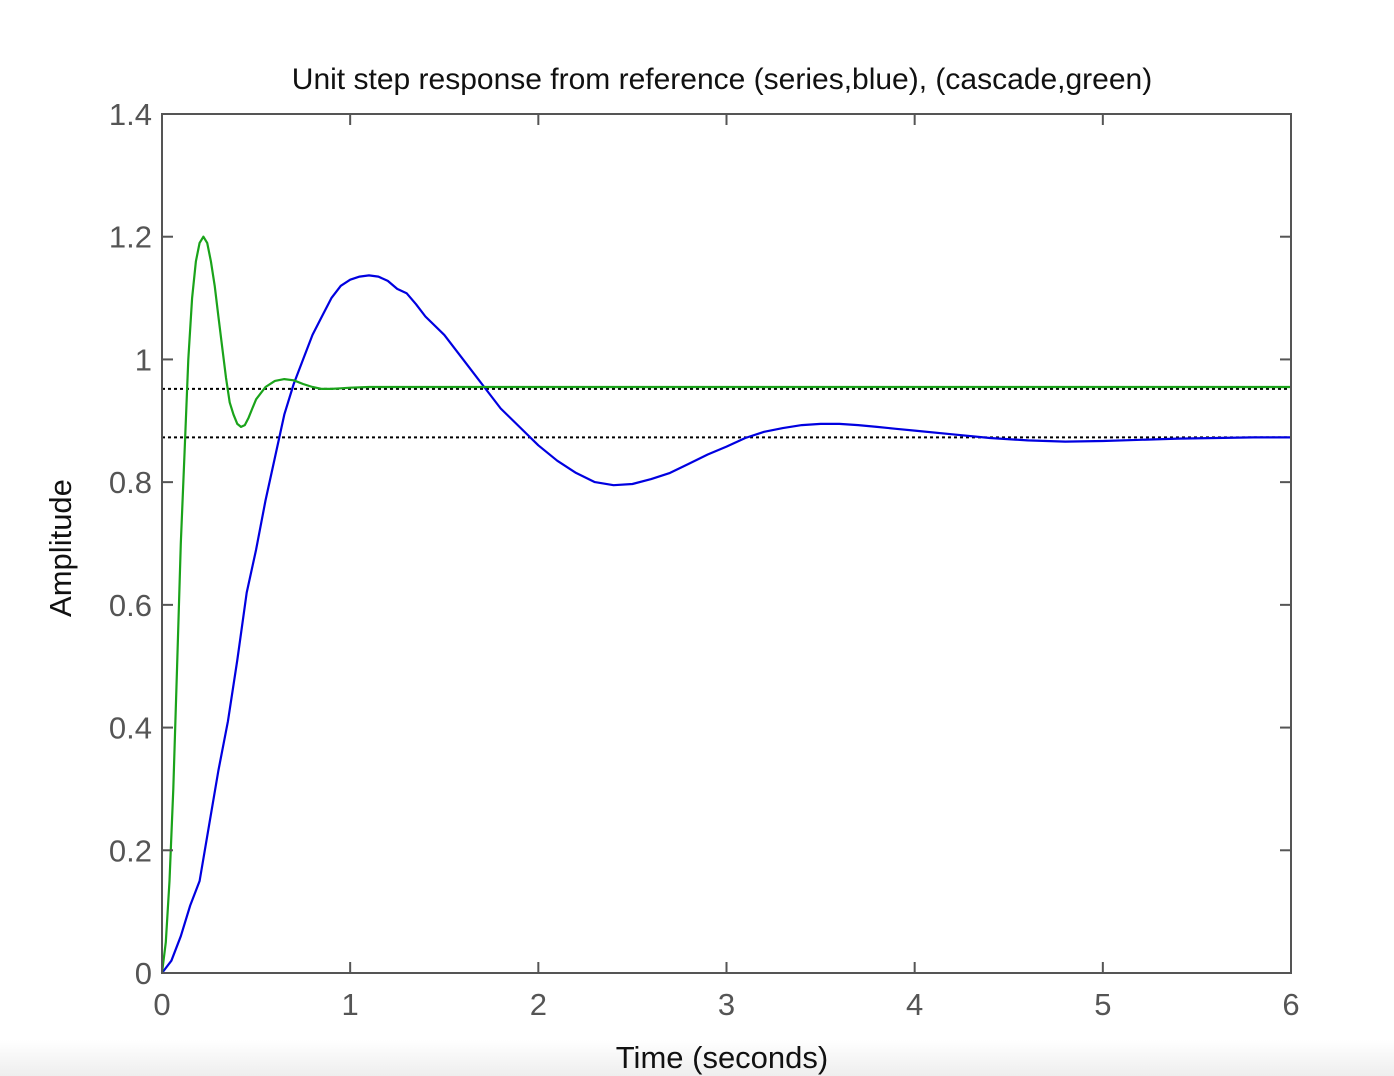  I want to click on y-tick-label: 1.2, so click(130, 237).